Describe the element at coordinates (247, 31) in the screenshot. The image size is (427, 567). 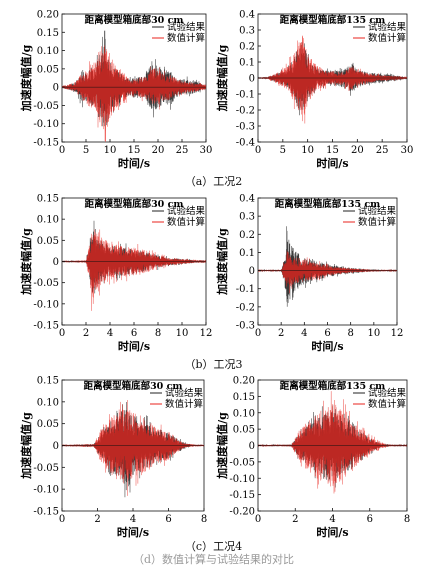
I see `y-tick-label: 0.3` at that location.